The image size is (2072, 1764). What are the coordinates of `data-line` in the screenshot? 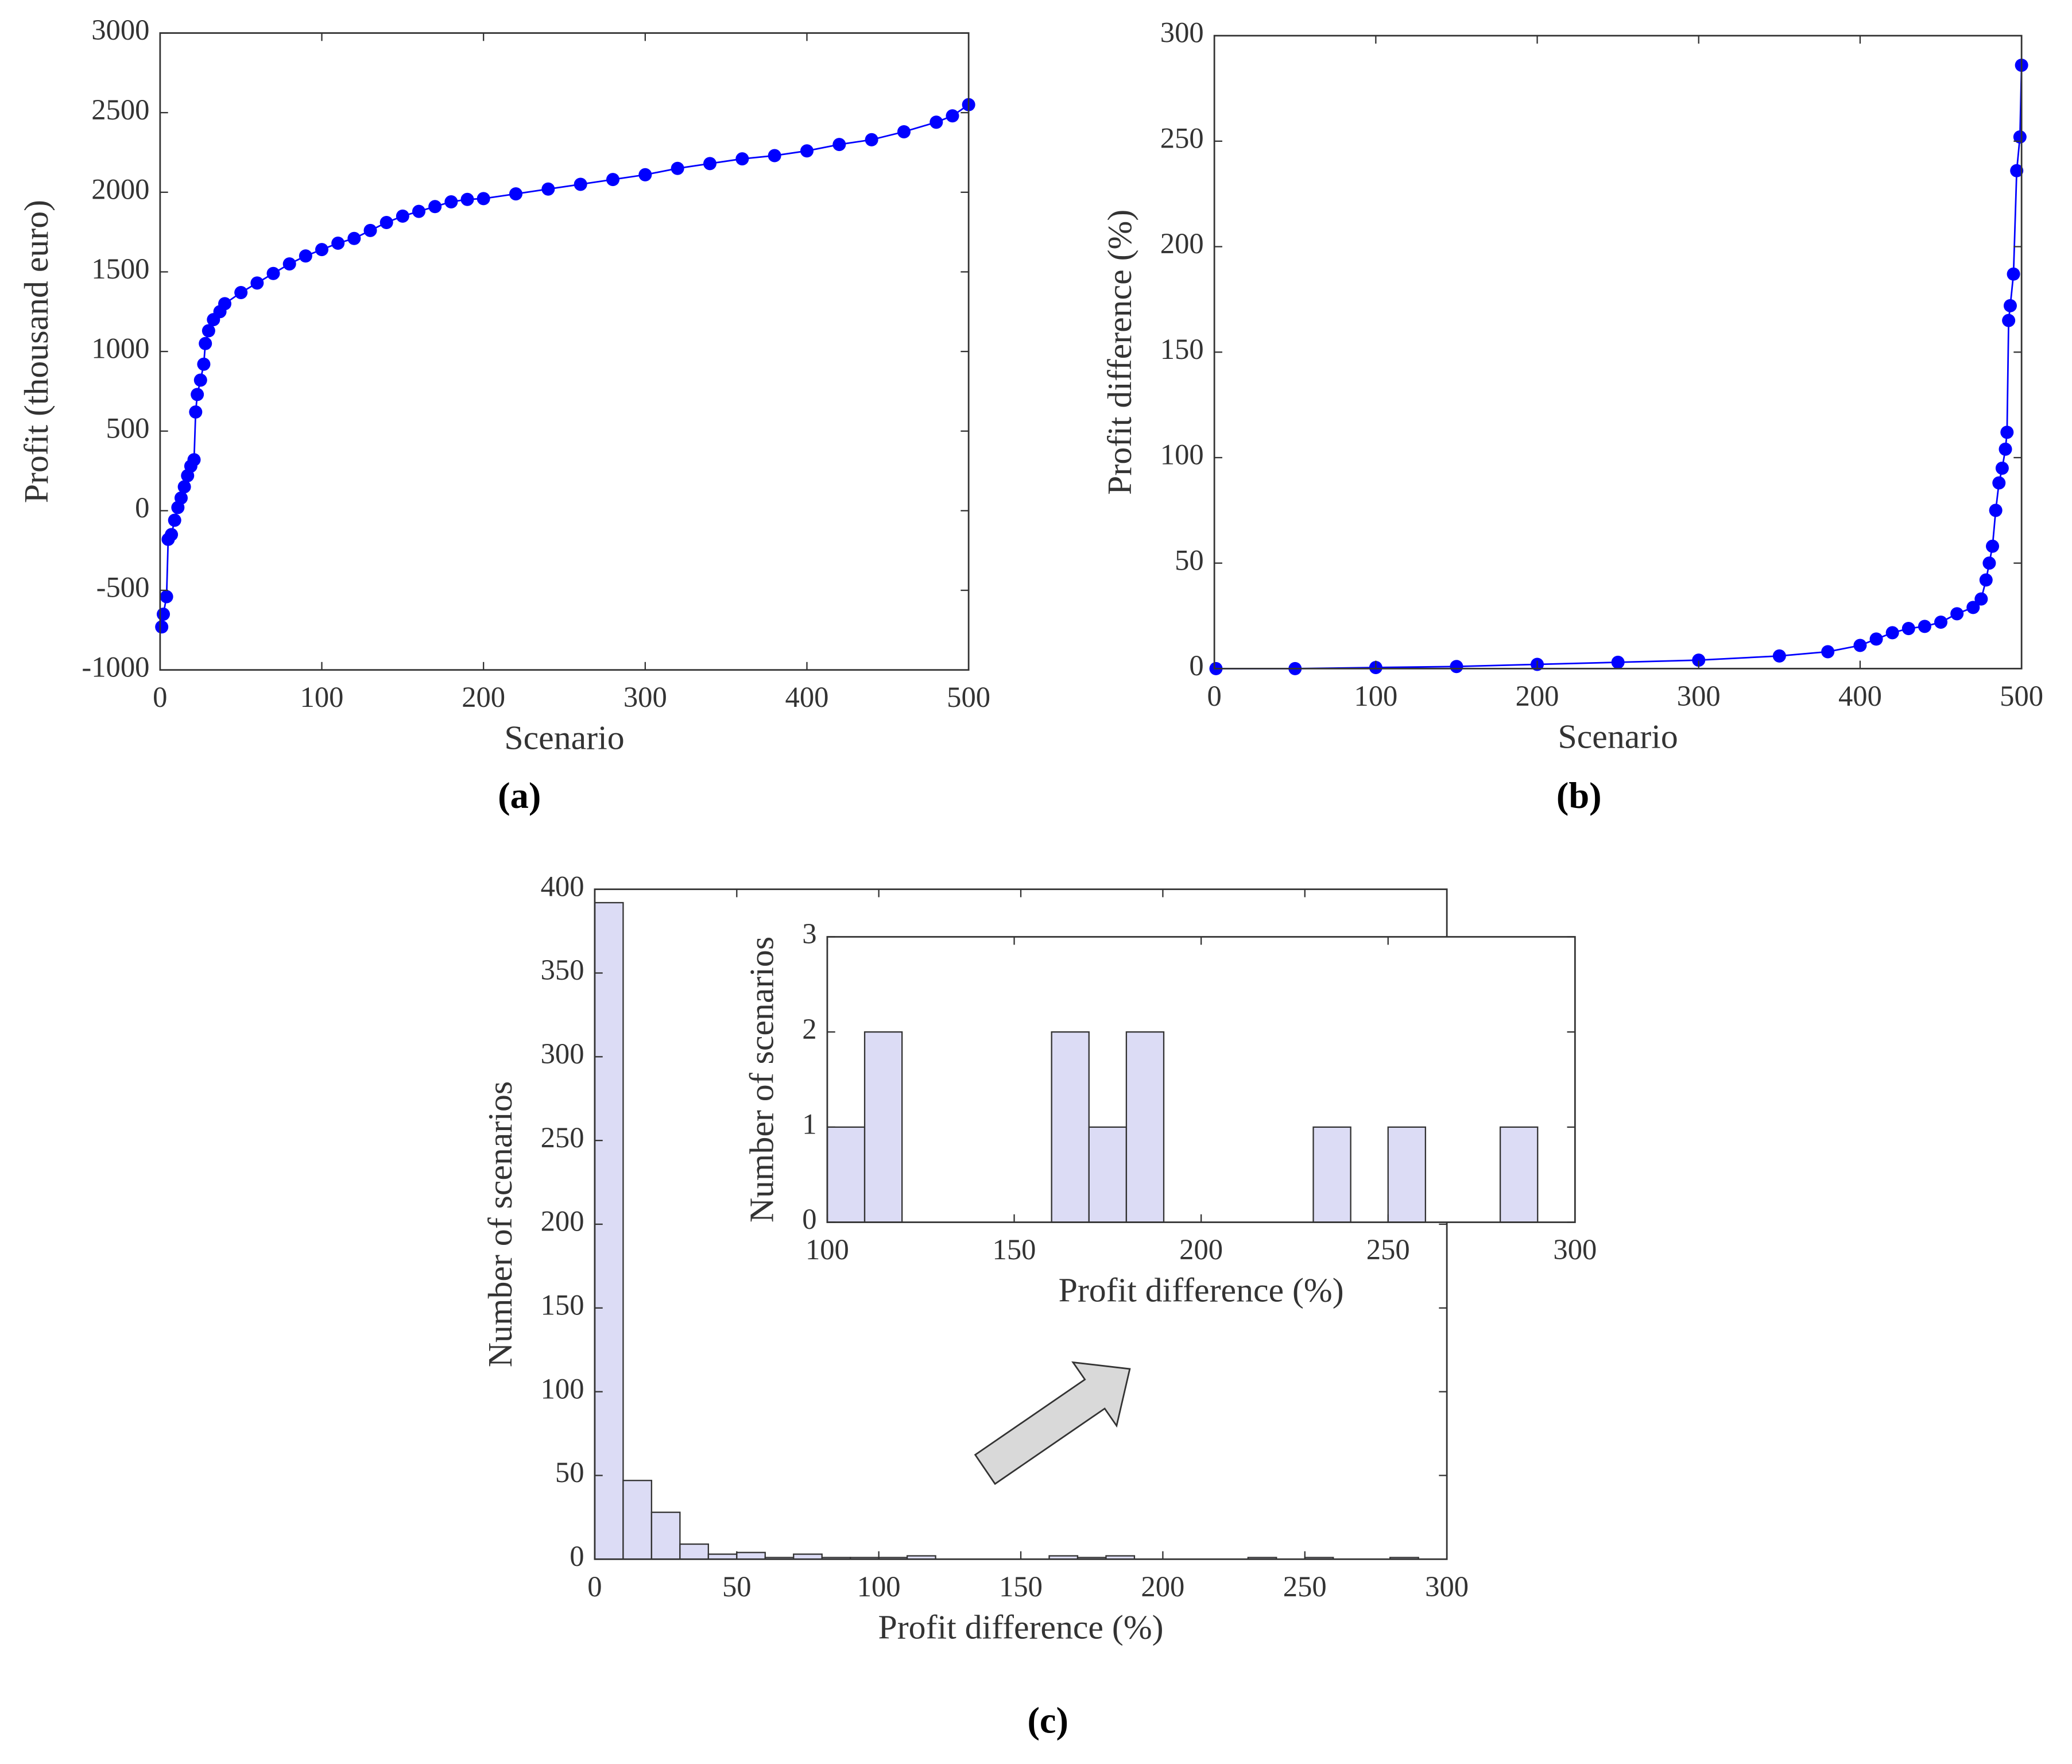 It's located at (1619, 367).